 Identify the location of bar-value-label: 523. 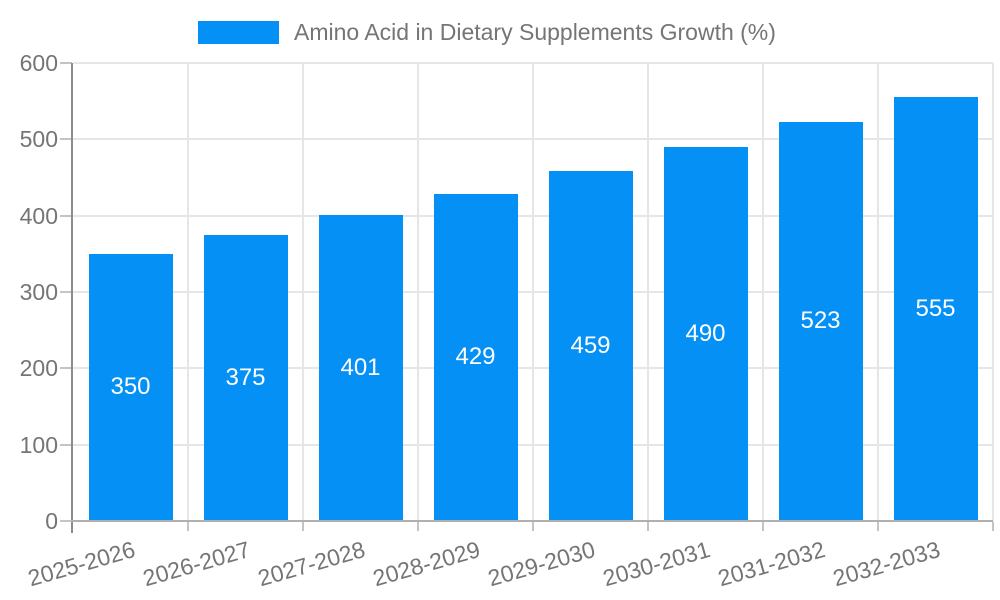
(820, 321).